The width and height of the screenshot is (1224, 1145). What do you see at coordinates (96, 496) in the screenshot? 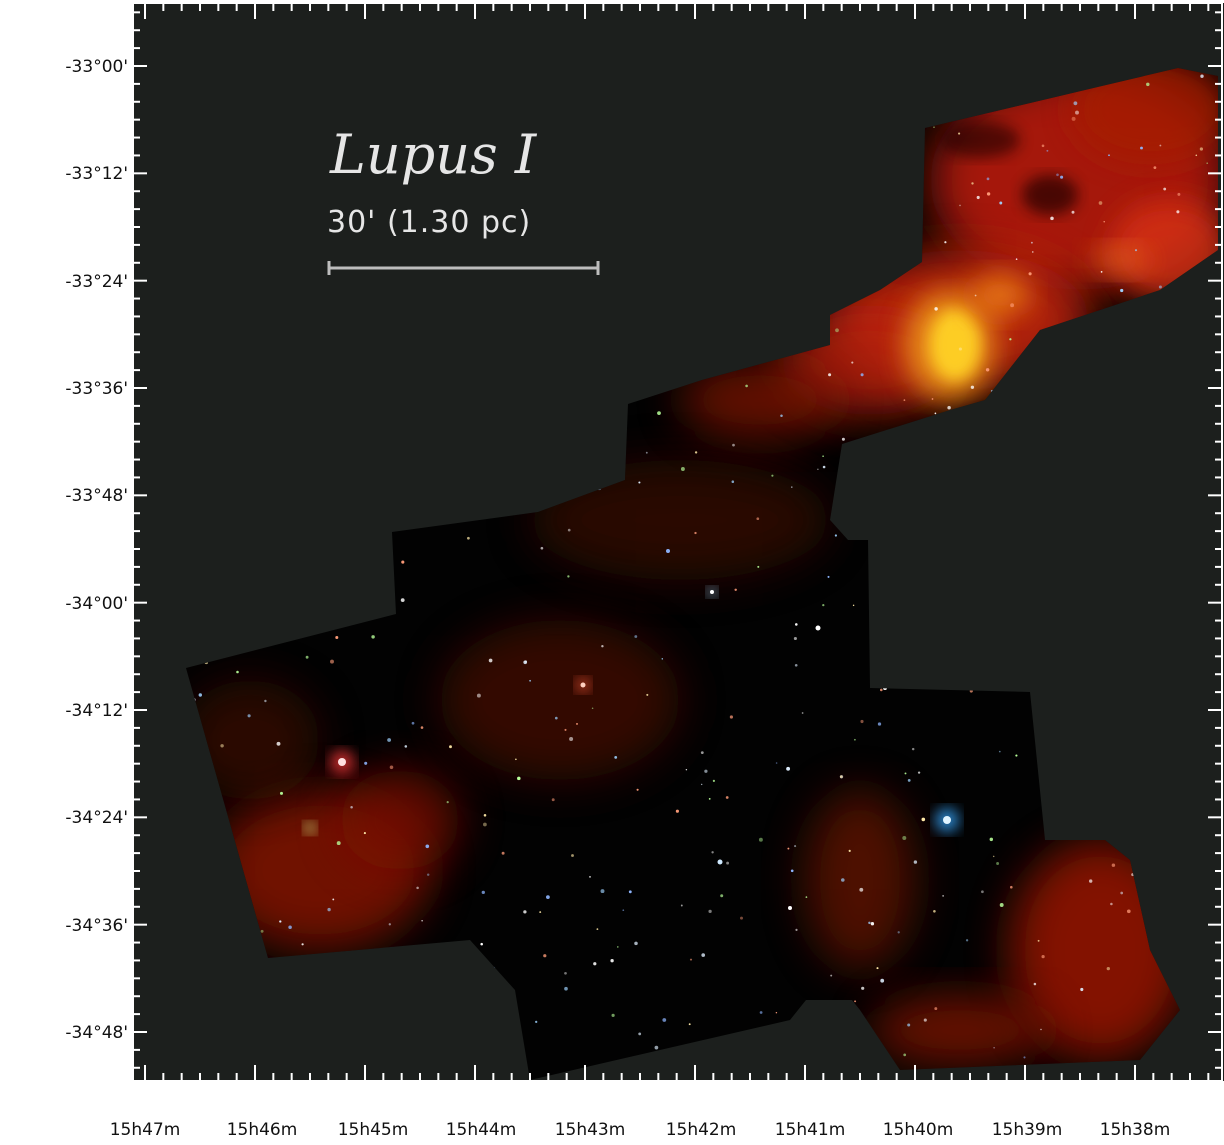
I see `y-tick-label: -33°48'` at bounding box center [96, 496].